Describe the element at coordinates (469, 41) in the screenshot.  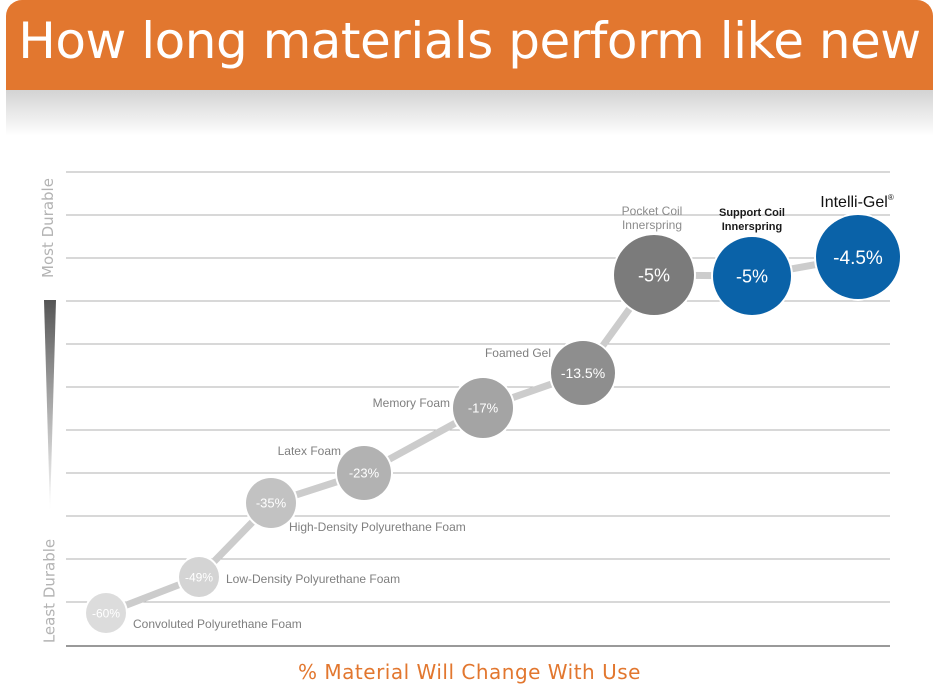
I see `page-title: How long materials perform like new` at that location.